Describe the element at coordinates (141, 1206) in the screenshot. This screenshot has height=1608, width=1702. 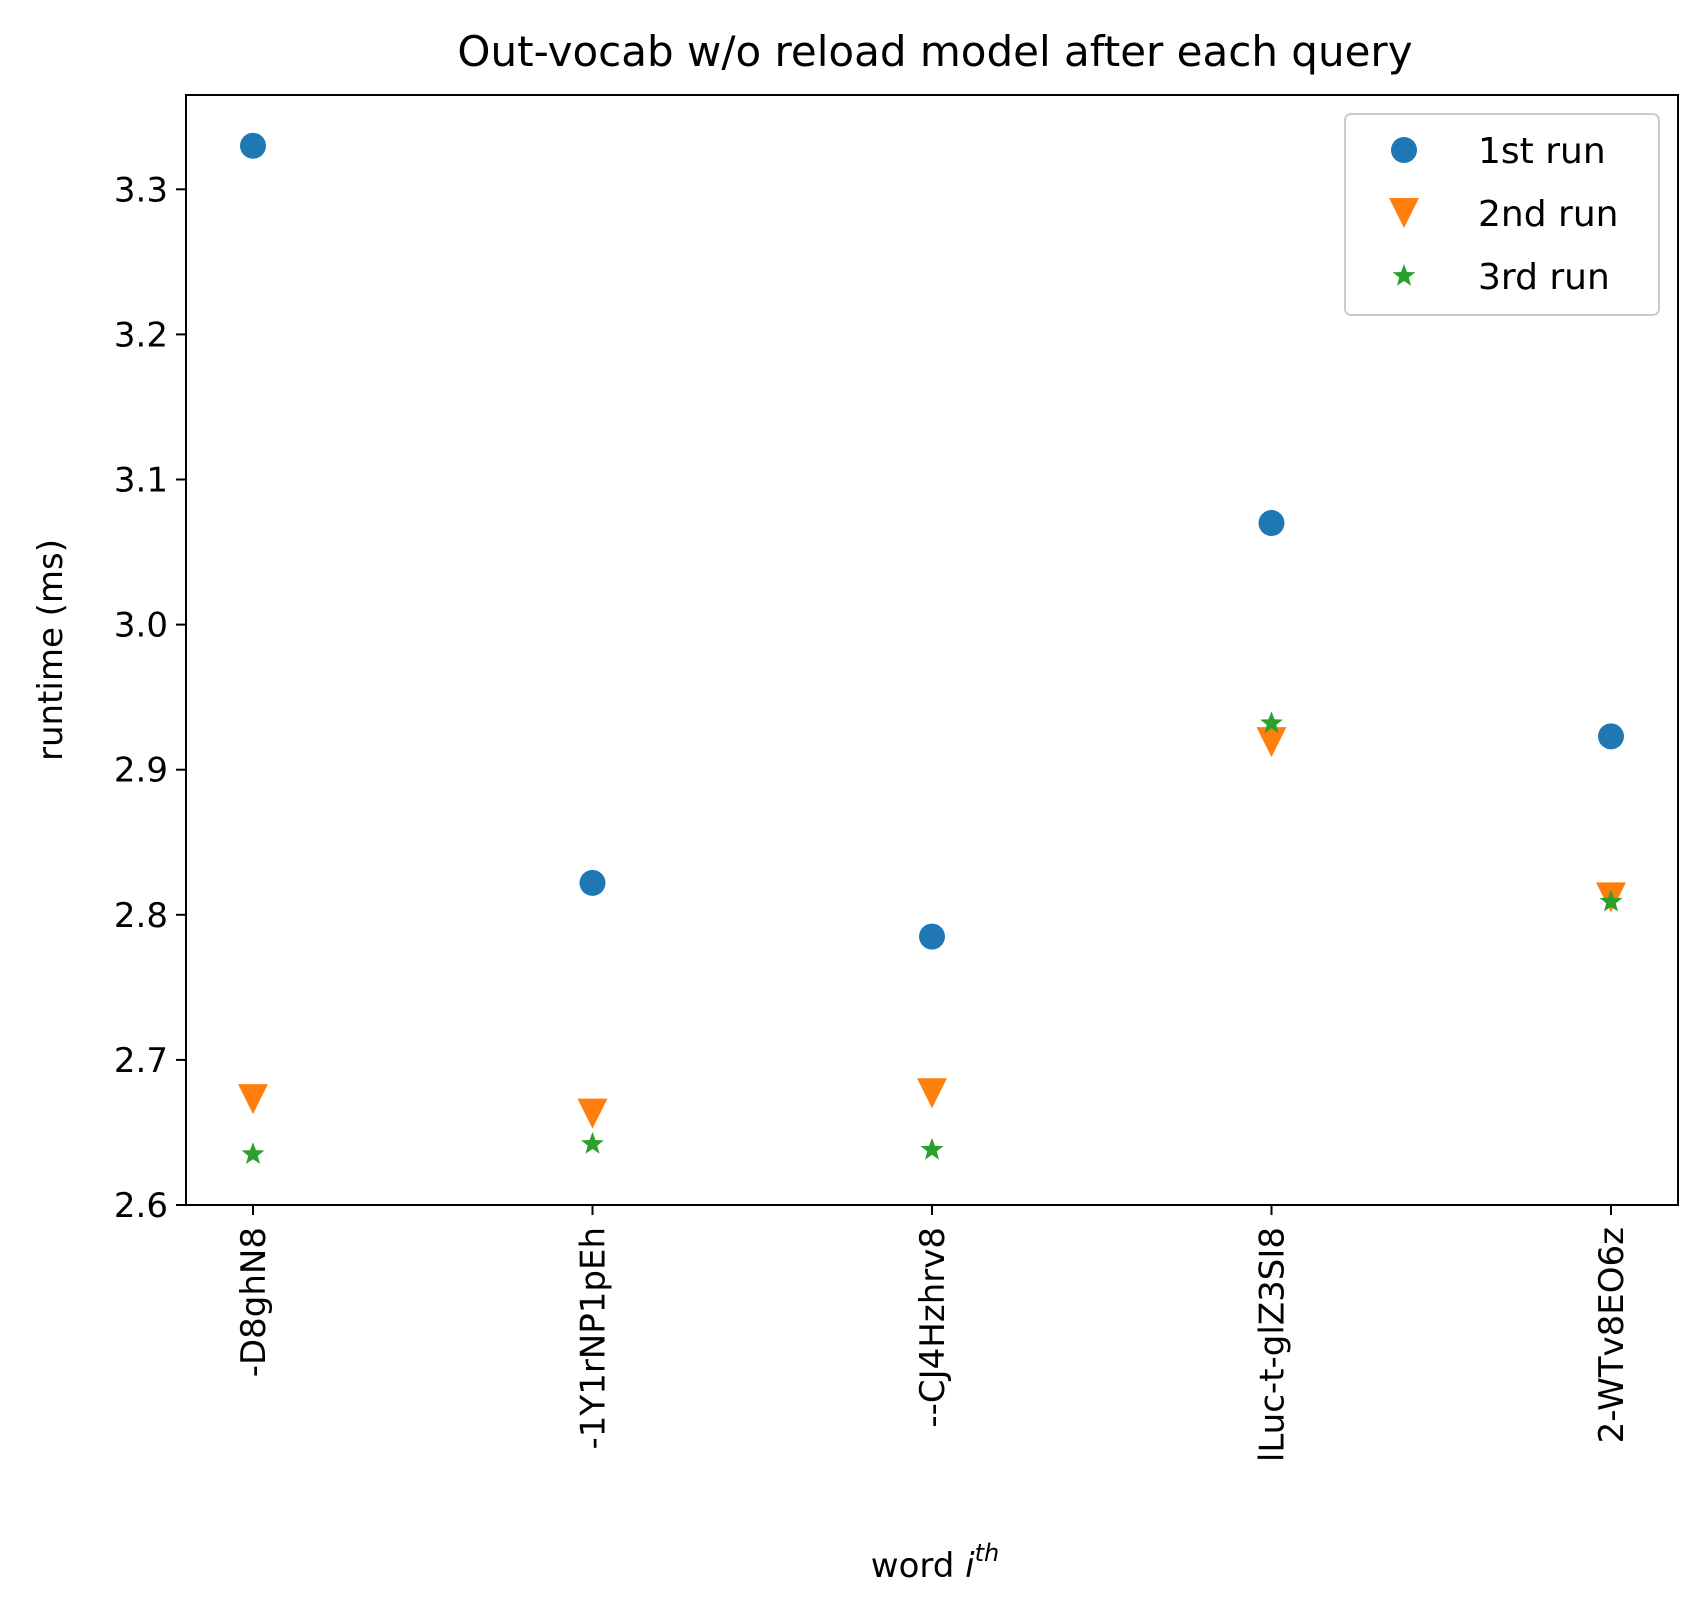
I see `y-tick-label: 2.6` at that location.